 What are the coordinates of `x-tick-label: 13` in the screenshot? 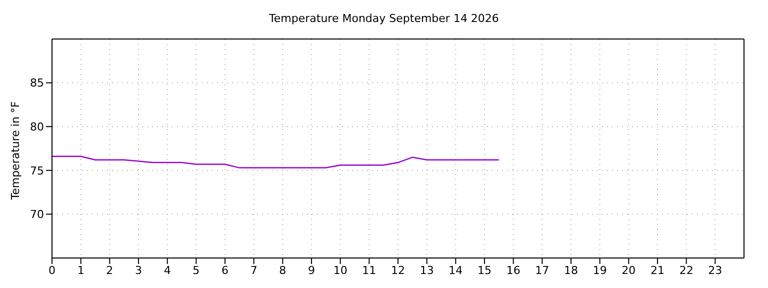 It's located at (427, 270).